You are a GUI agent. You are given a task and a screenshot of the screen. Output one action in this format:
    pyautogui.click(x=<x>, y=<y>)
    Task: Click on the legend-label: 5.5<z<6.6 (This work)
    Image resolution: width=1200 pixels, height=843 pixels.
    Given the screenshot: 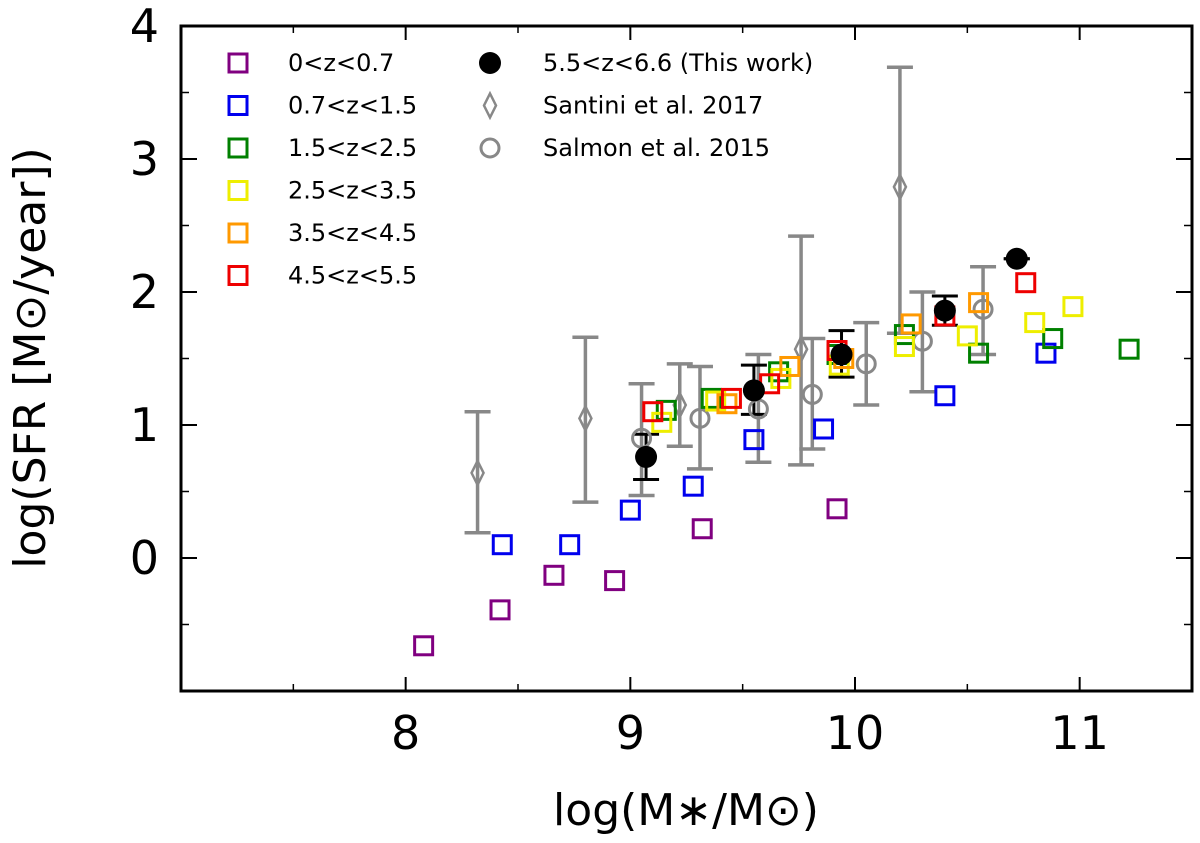 What is the action you would take?
    pyautogui.click(x=678, y=63)
    